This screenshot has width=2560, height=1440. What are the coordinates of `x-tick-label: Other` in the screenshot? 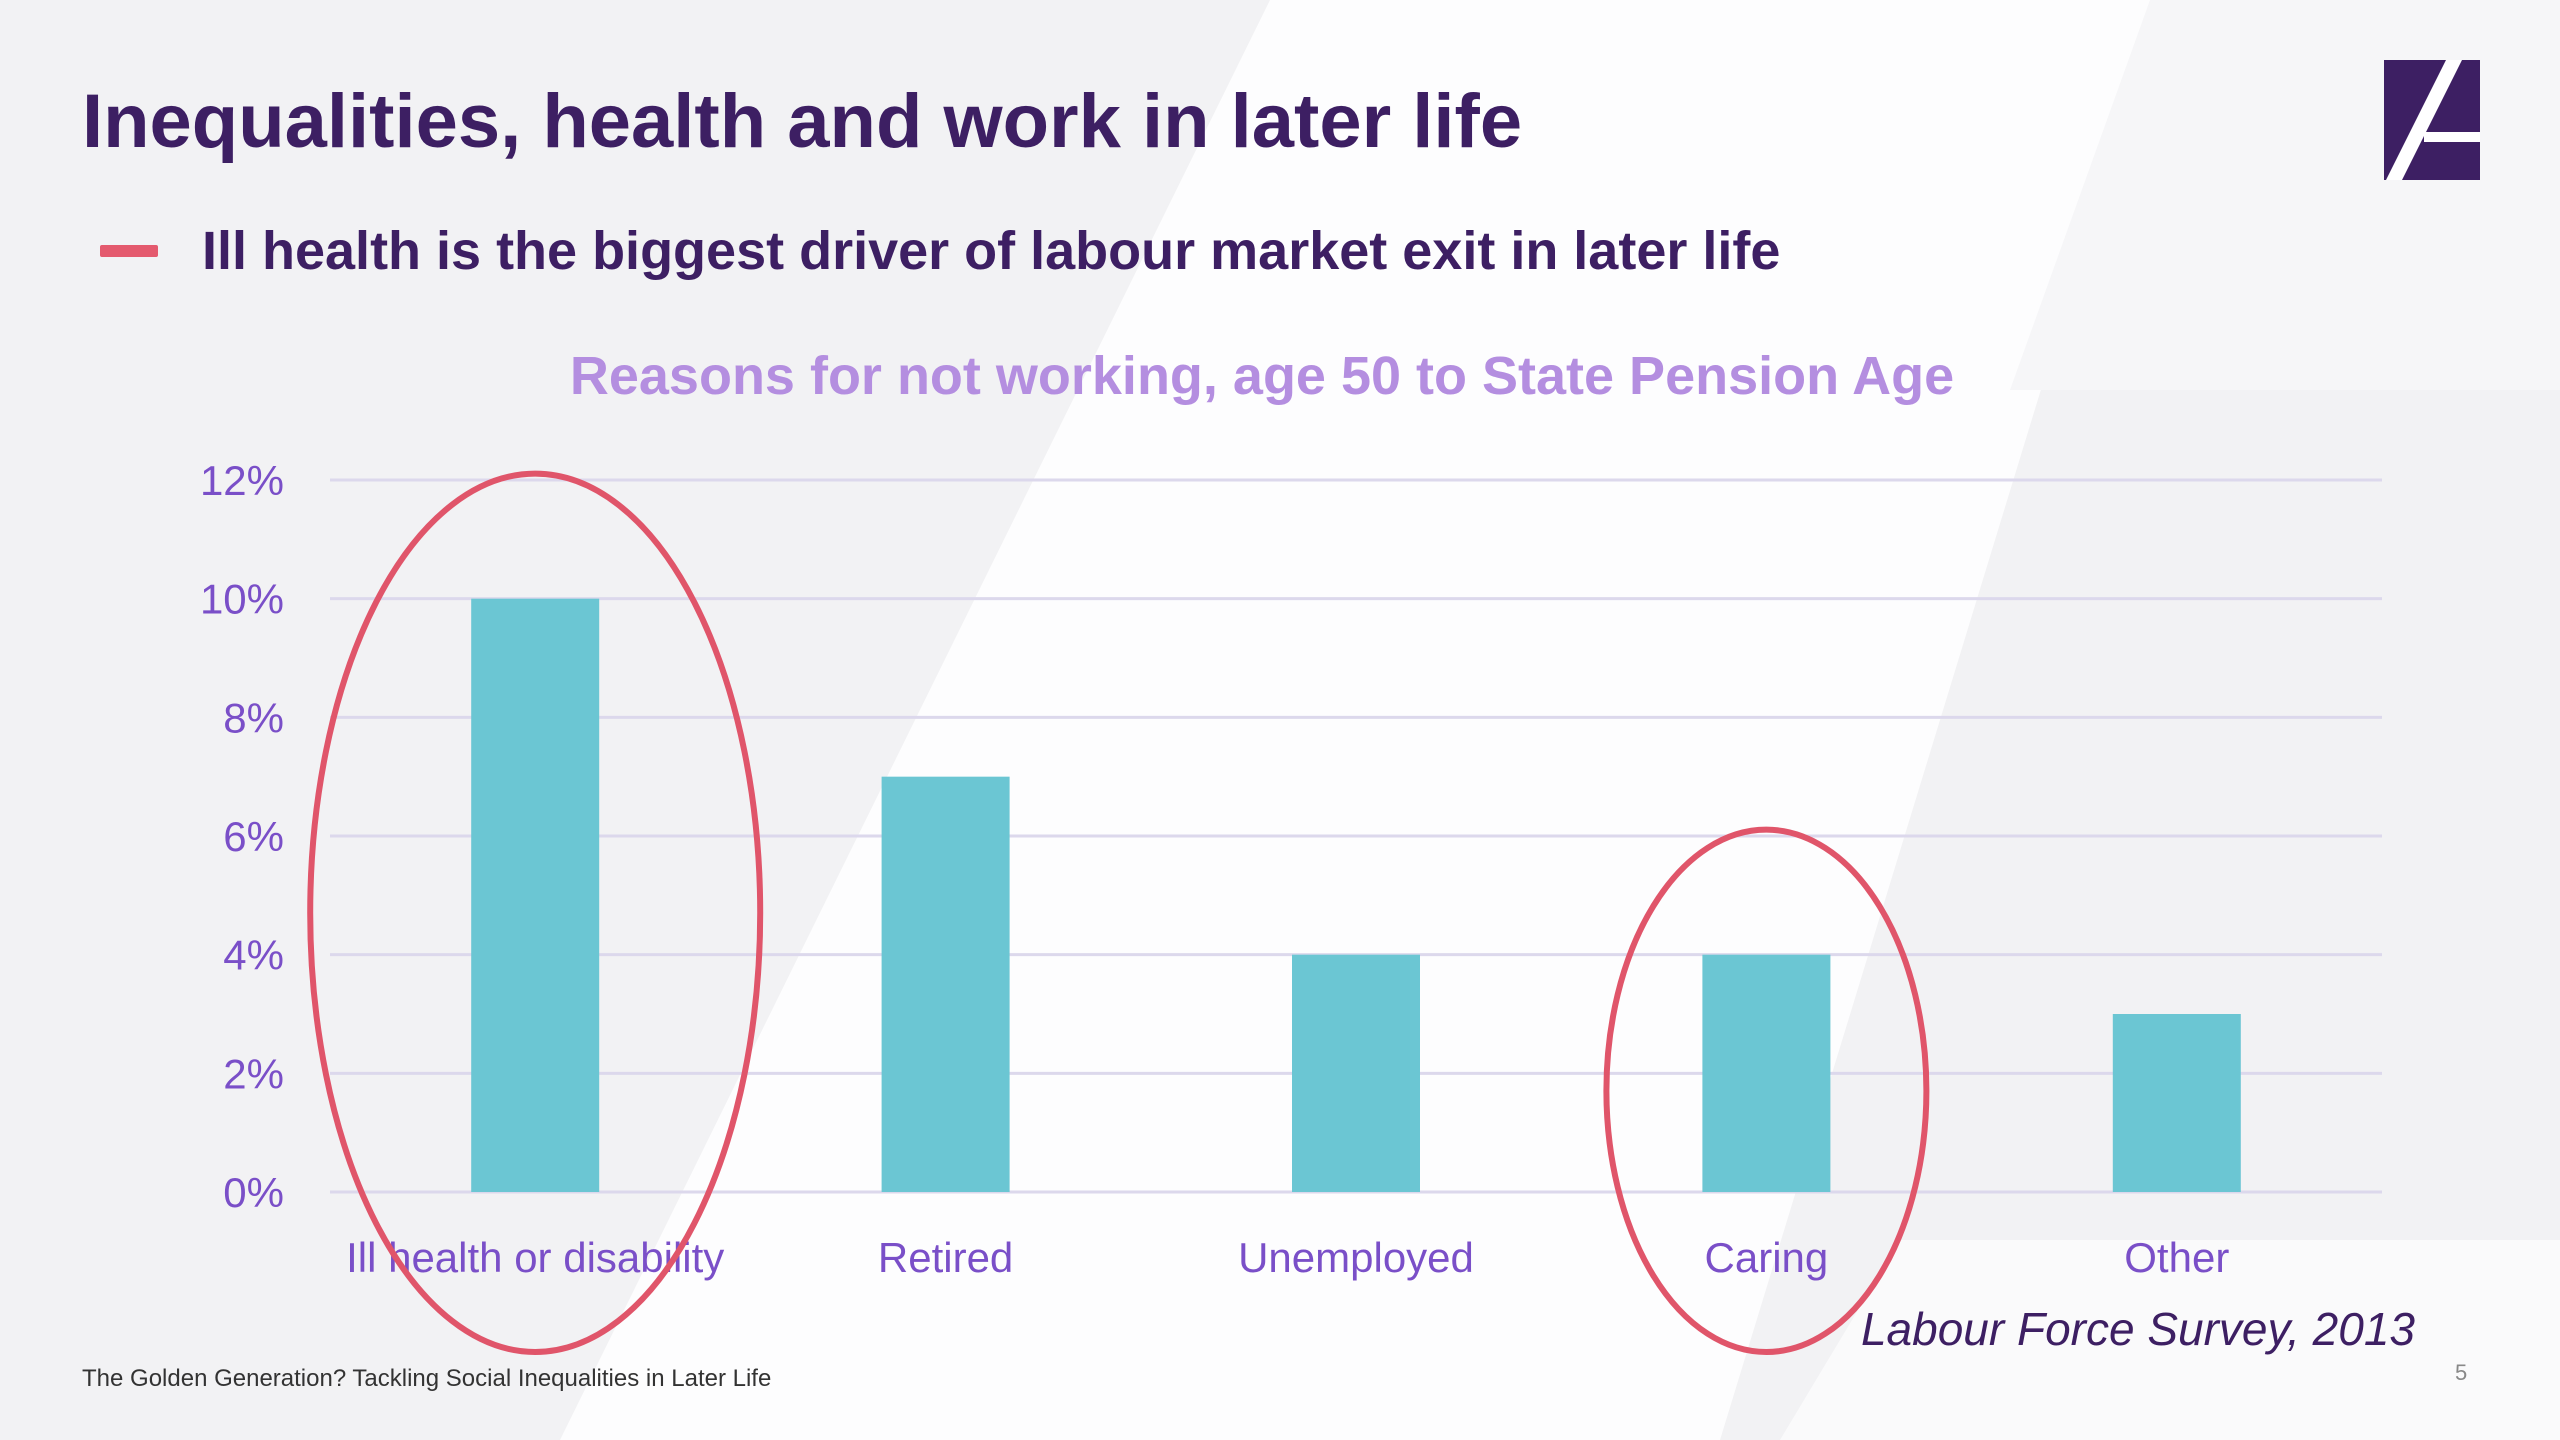 It's located at (2176, 1257).